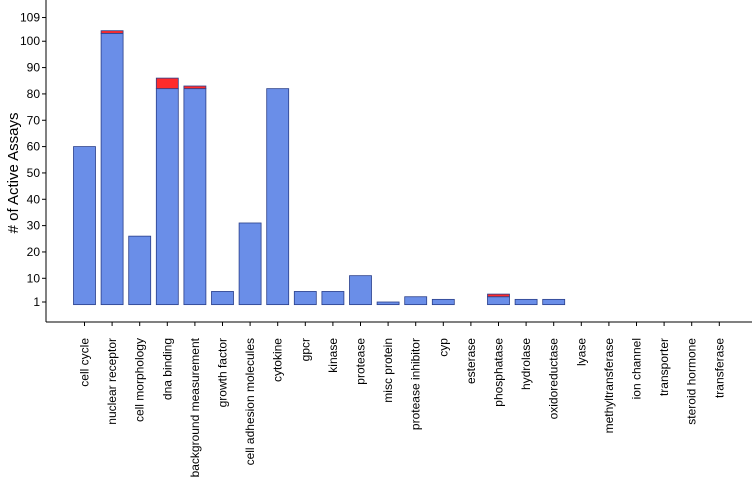 This screenshot has width=756, height=482. What do you see at coordinates (333, 355) in the screenshot?
I see `x-category-label: kinase` at bounding box center [333, 355].